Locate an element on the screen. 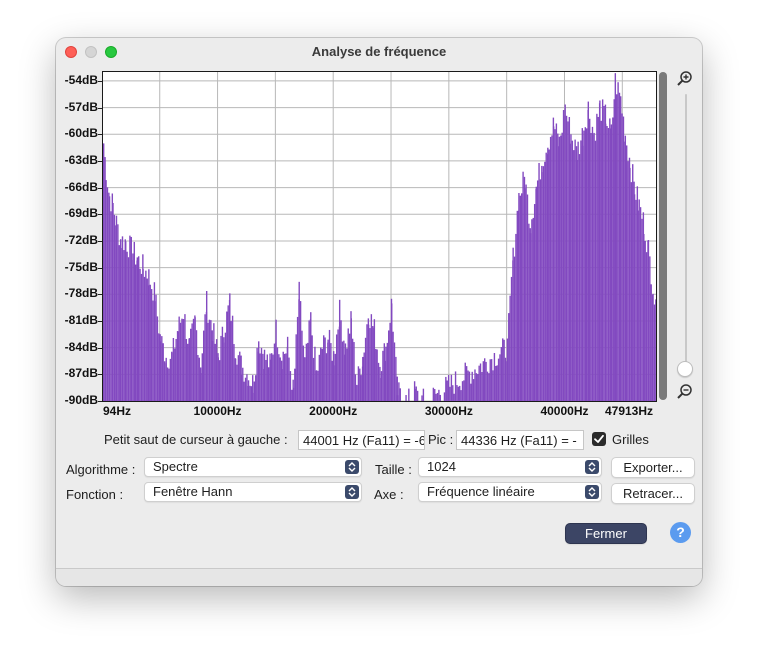 The image size is (758, 660). size-select: 1024 is located at coordinates (510, 467).